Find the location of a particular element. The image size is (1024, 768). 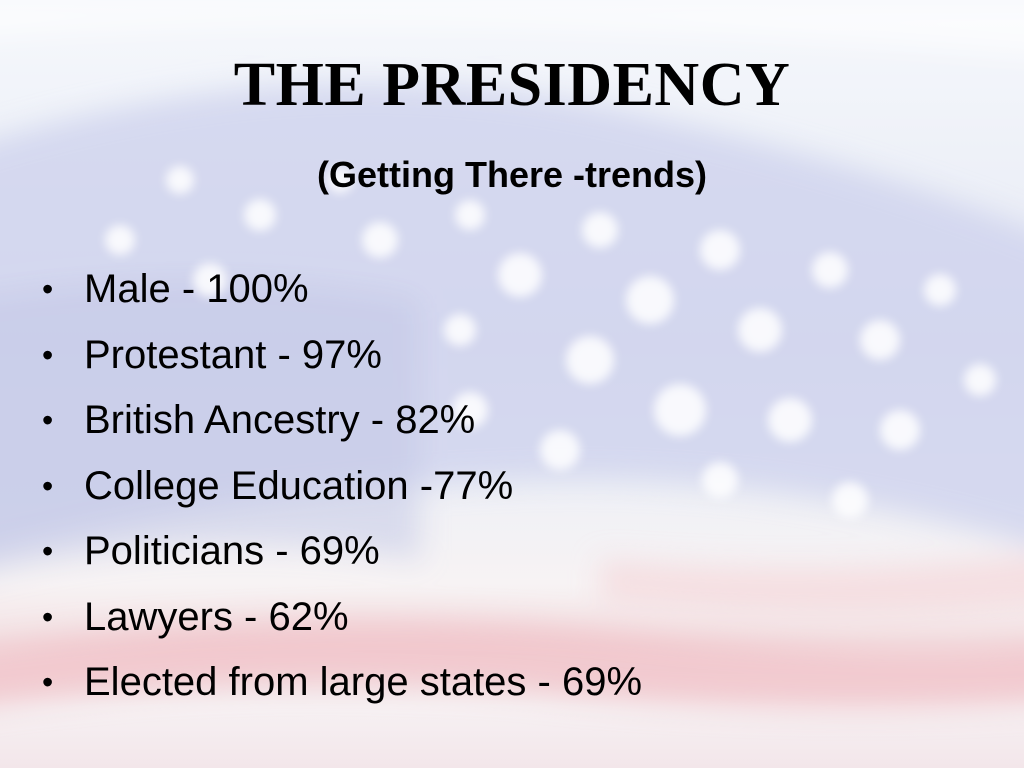

bullet-item: • Elected from large states - 69% is located at coordinates (341, 683).